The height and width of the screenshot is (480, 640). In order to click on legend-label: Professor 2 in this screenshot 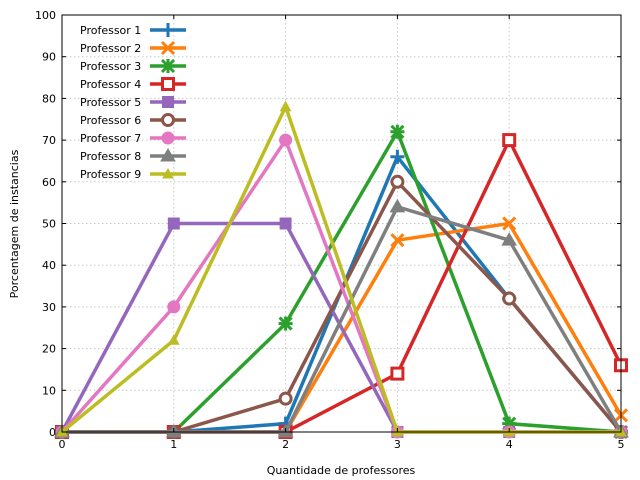, I will do `click(110, 48)`.